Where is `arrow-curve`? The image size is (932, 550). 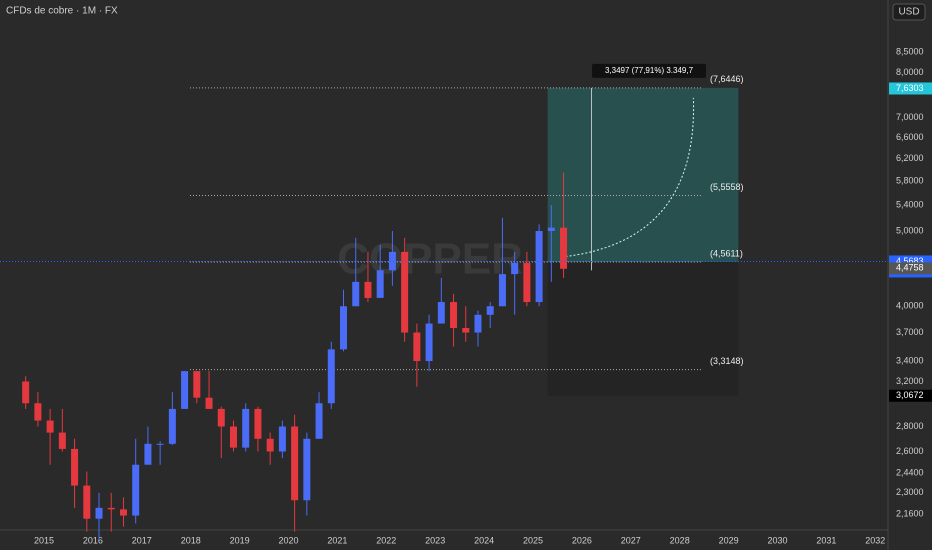 arrow-curve is located at coordinates (627, 177).